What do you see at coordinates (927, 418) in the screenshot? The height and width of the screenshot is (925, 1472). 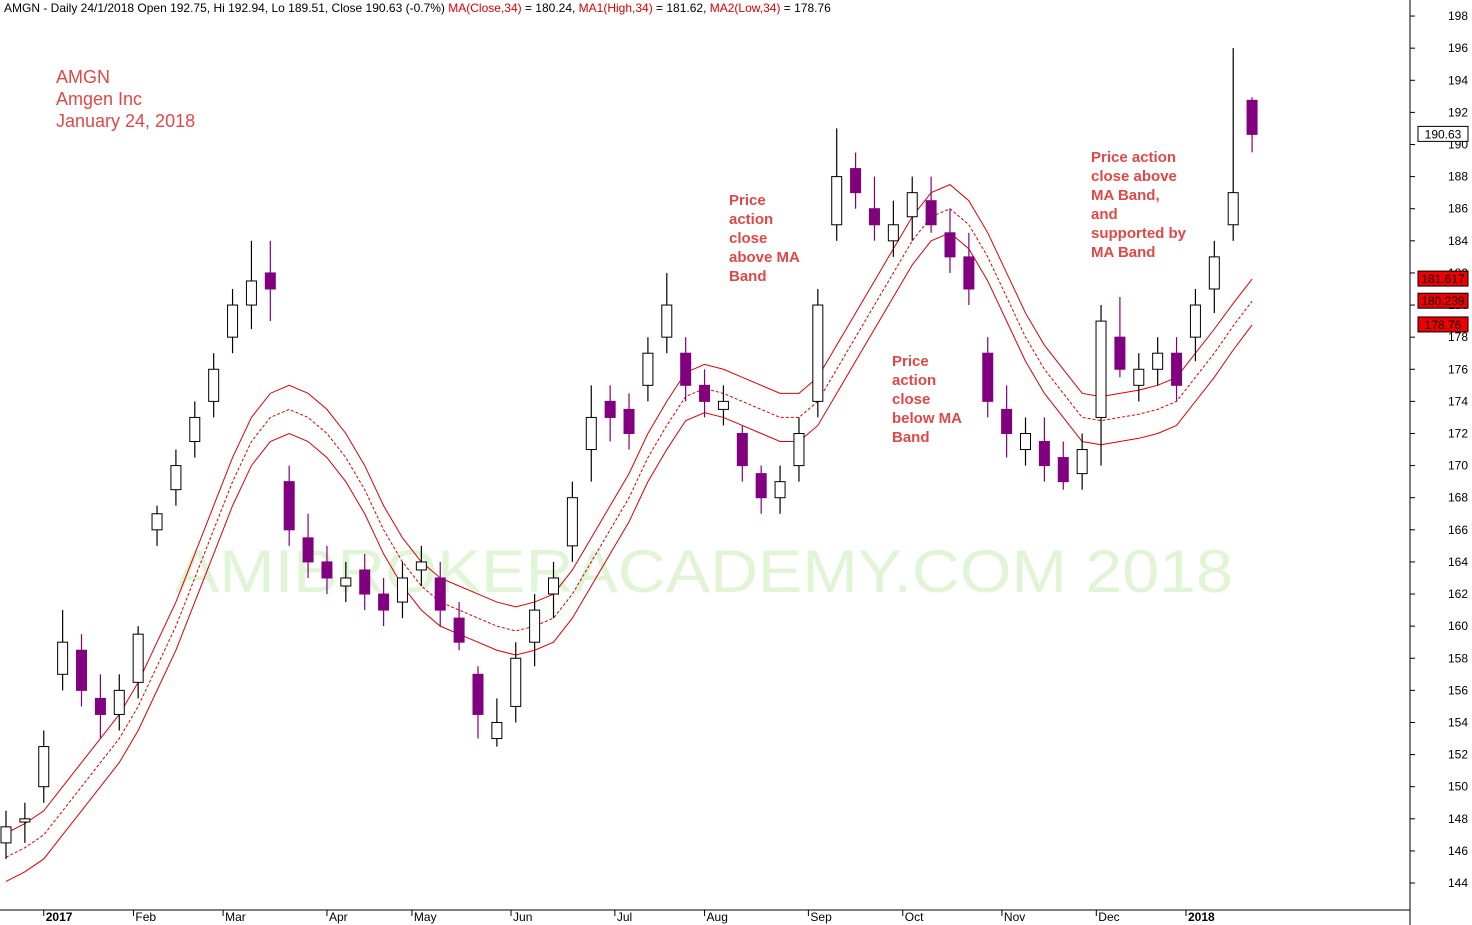 I see `annotation: below MA` at bounding box center [927, 418].